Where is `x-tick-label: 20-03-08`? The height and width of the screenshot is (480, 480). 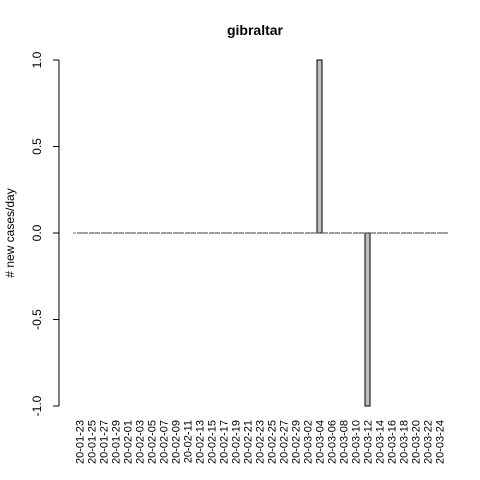 x-tick-label: 20-03-08 is located at coordinates (345, 442).